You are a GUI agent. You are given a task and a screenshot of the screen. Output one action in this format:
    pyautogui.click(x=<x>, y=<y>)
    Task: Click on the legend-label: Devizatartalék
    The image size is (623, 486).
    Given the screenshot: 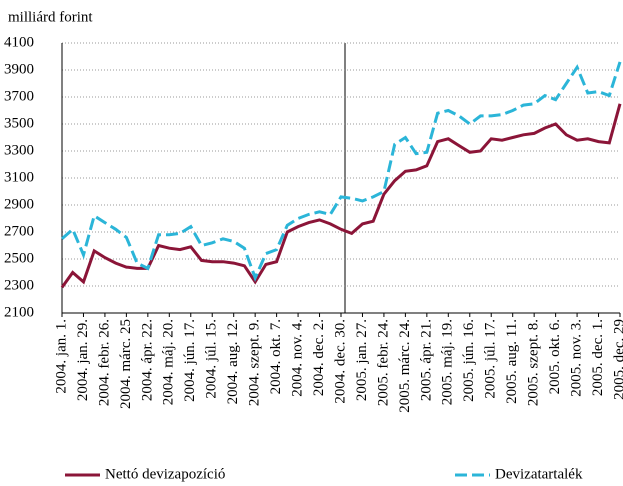 What is the action you would take?
    pyautogui.click(x=539, y=474)
    